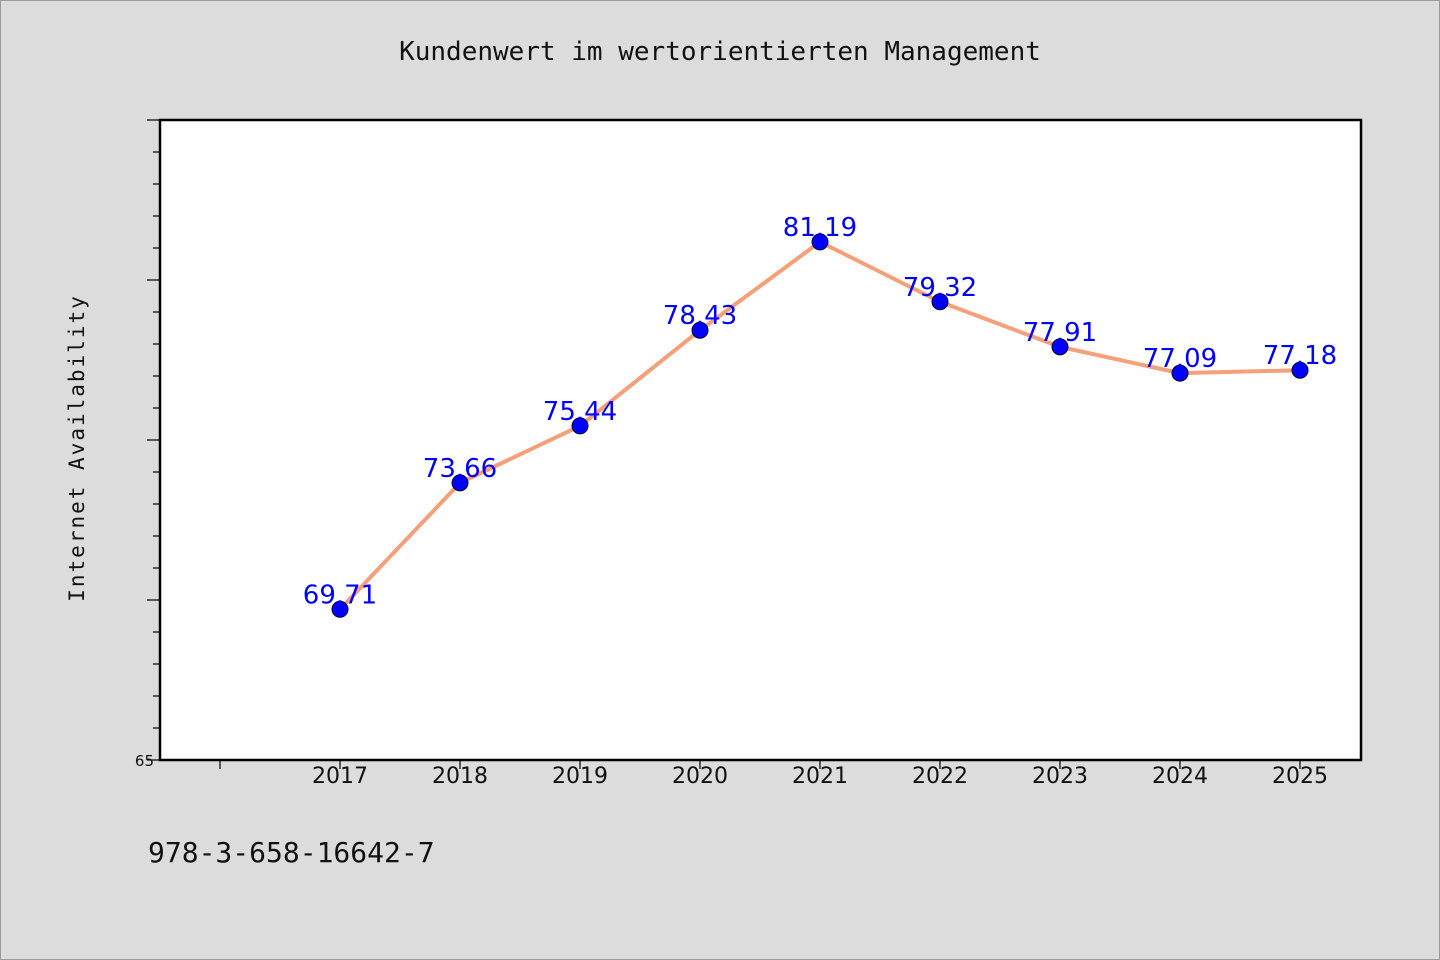 The width and height of the screenshot is (1440, 960). I want to click on data-label: 77.91, so click(1060, 333).